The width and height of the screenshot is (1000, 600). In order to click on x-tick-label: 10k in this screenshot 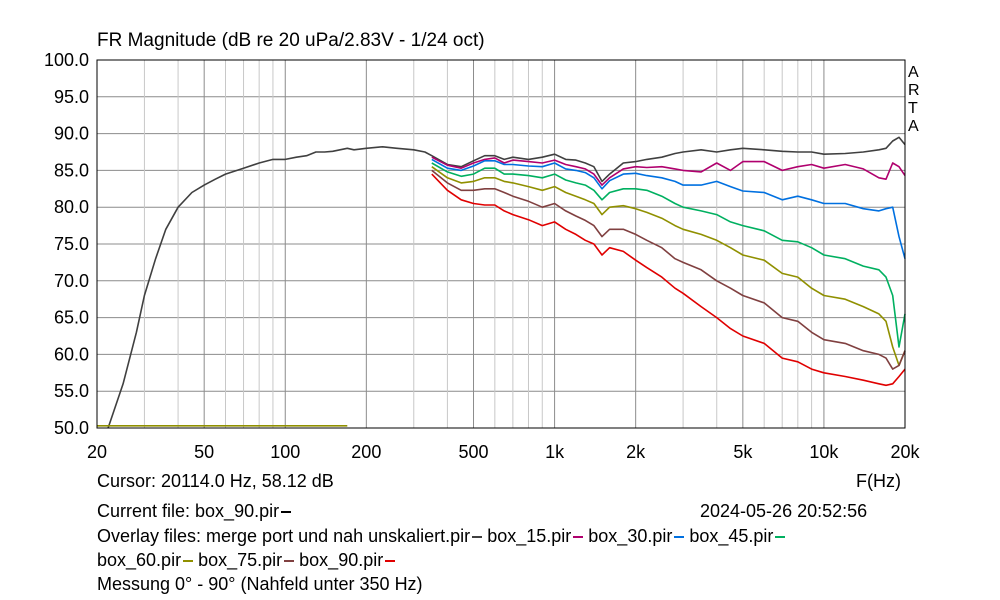, I will do `click(824, 452)`.